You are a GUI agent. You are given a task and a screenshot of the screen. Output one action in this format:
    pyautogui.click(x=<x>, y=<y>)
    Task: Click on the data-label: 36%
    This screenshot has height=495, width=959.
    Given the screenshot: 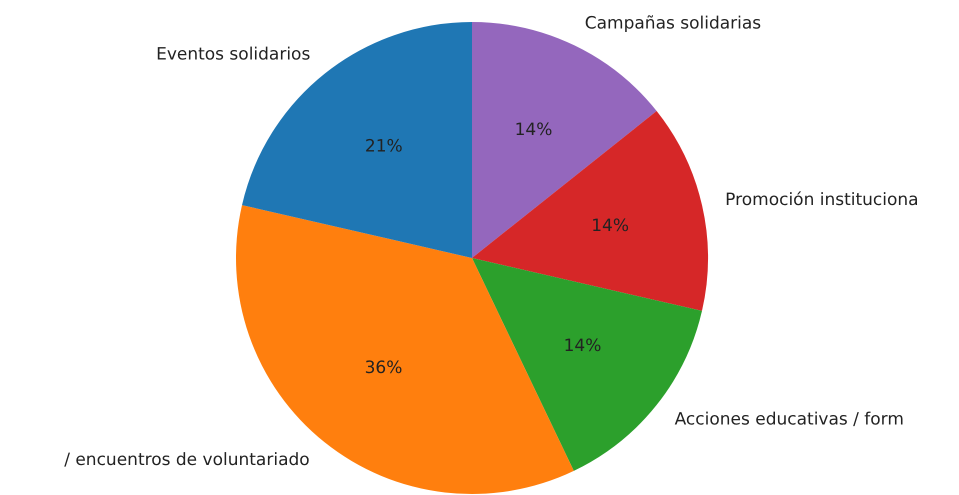 What is the action you would take?
    pyautogui.click(x=383, y=368)
    